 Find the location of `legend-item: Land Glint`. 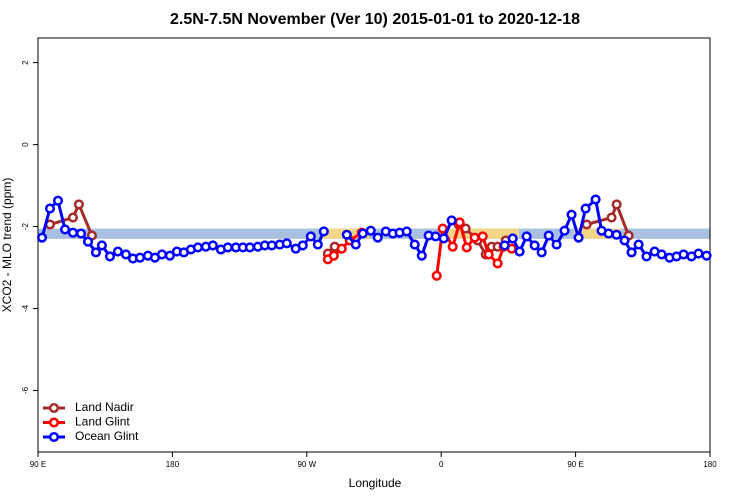

legend-item: Land Glint is located at coordinates (86, 422).